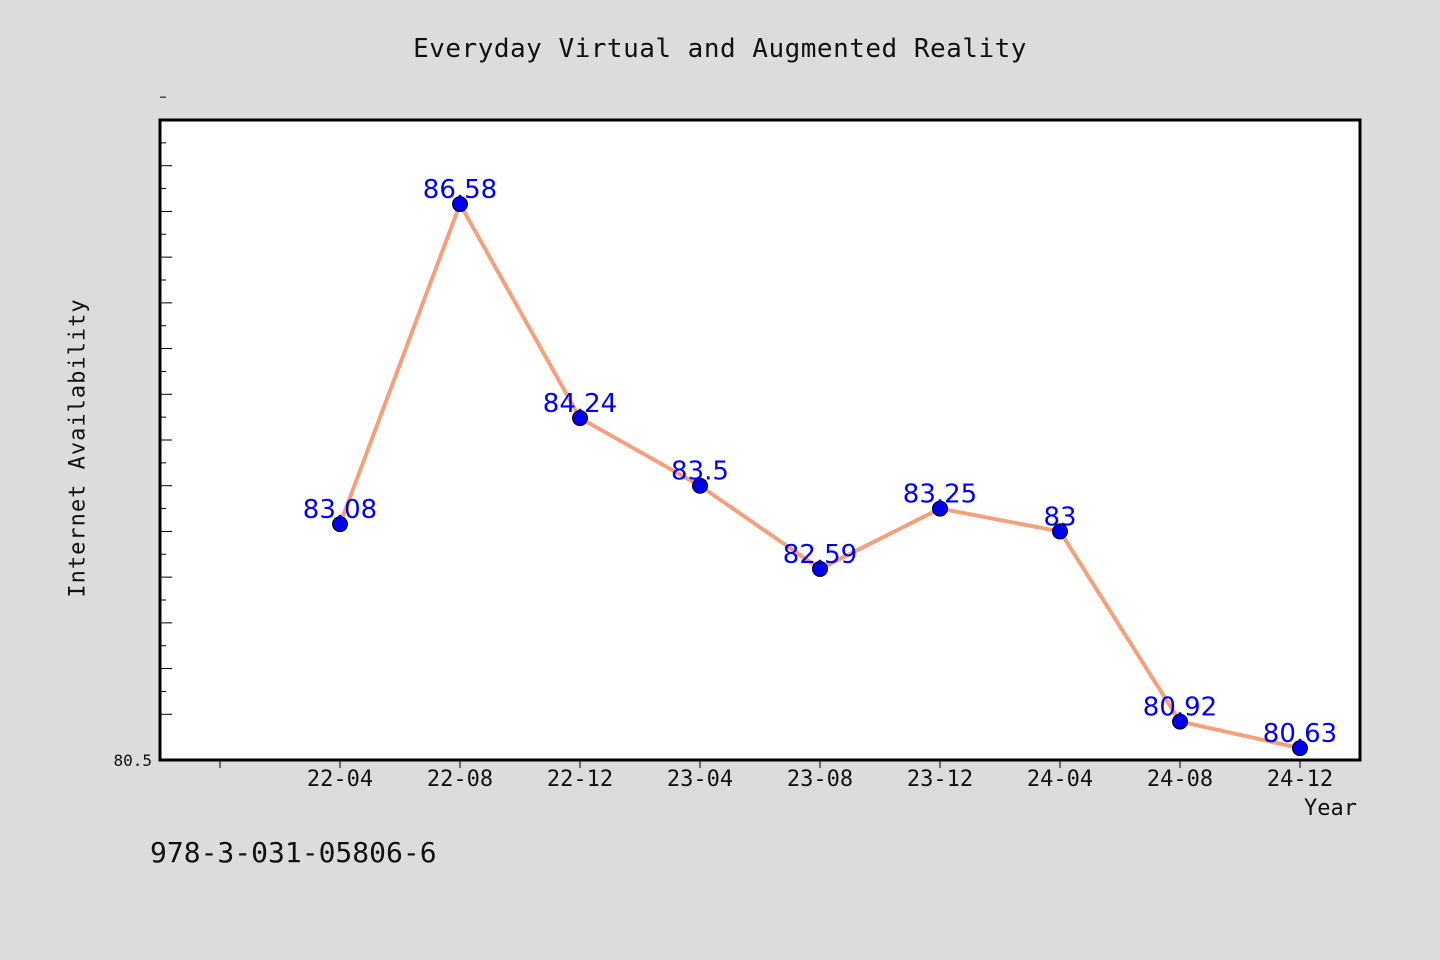 This screenshot has height=960, width=1440. What do you see at coordinates (293, 852) in the screenshot?
I see `footer-isbn: 978-3-031-05806-6` at bounding box center [293, 852].